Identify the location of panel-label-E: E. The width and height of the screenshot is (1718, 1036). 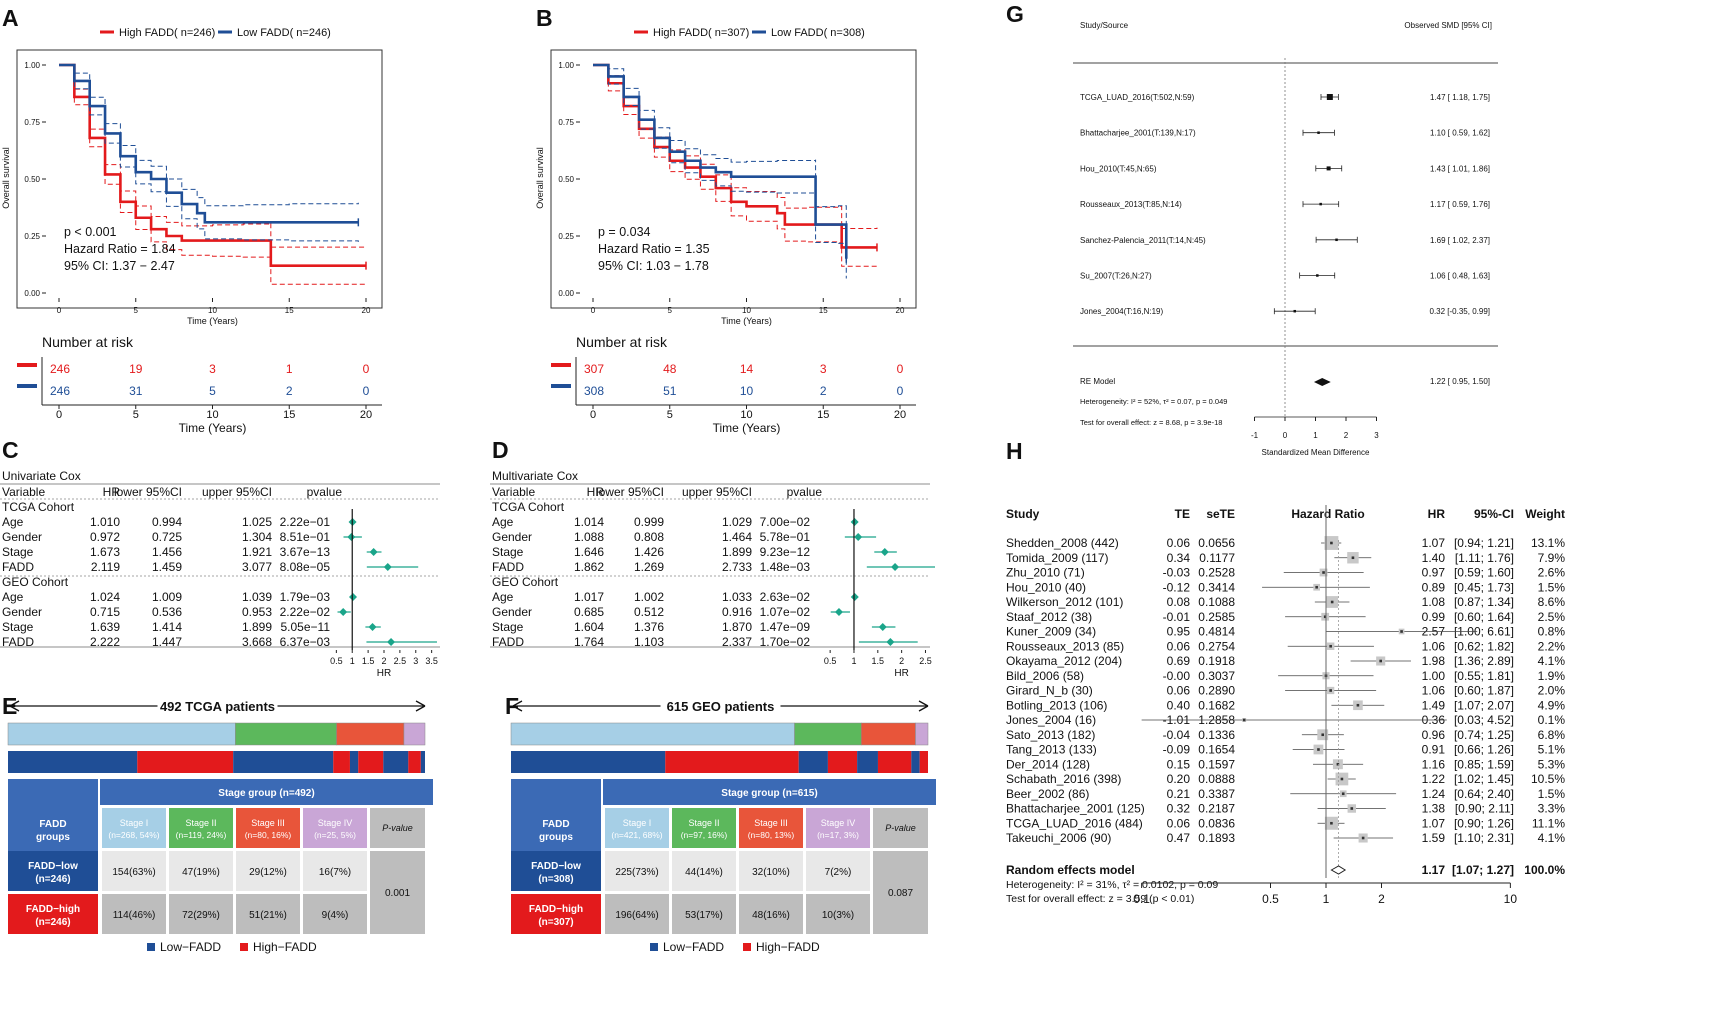
(9, 706).